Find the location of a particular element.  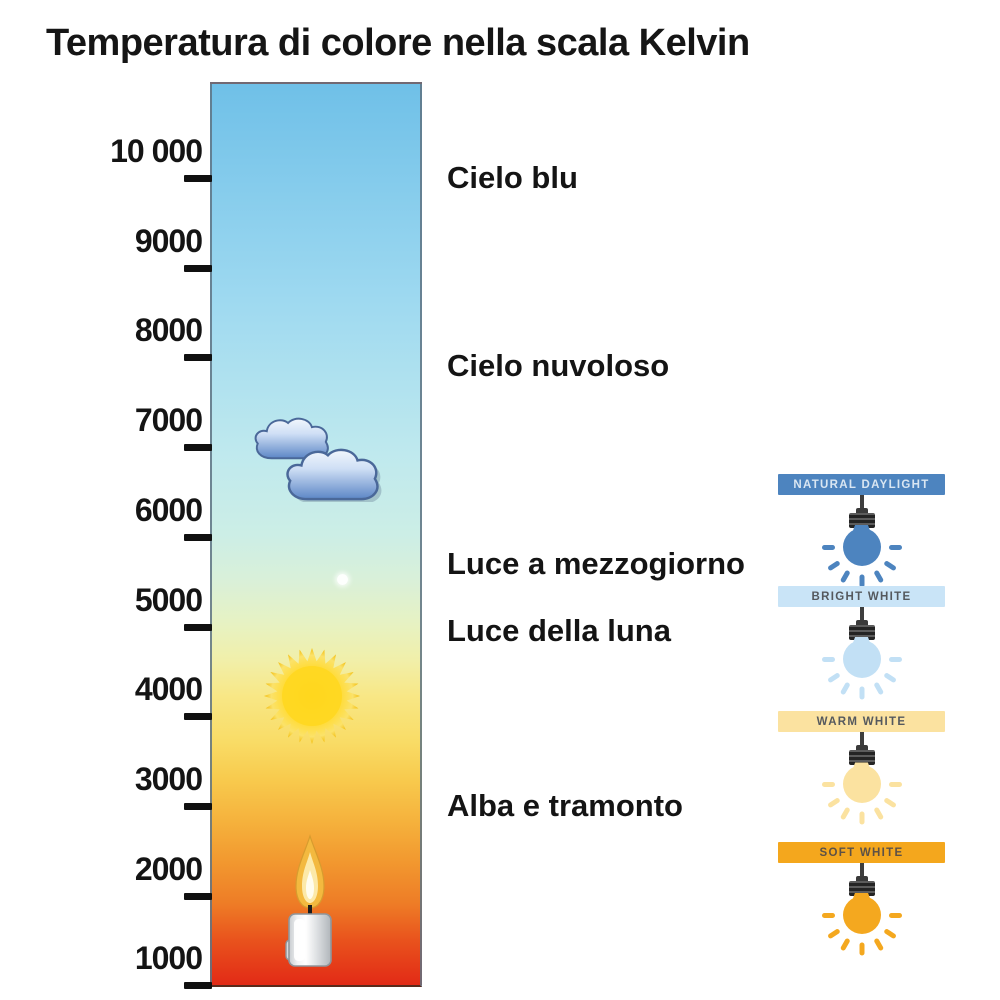

moon-dot-icon is located at coordinates (342, 580).